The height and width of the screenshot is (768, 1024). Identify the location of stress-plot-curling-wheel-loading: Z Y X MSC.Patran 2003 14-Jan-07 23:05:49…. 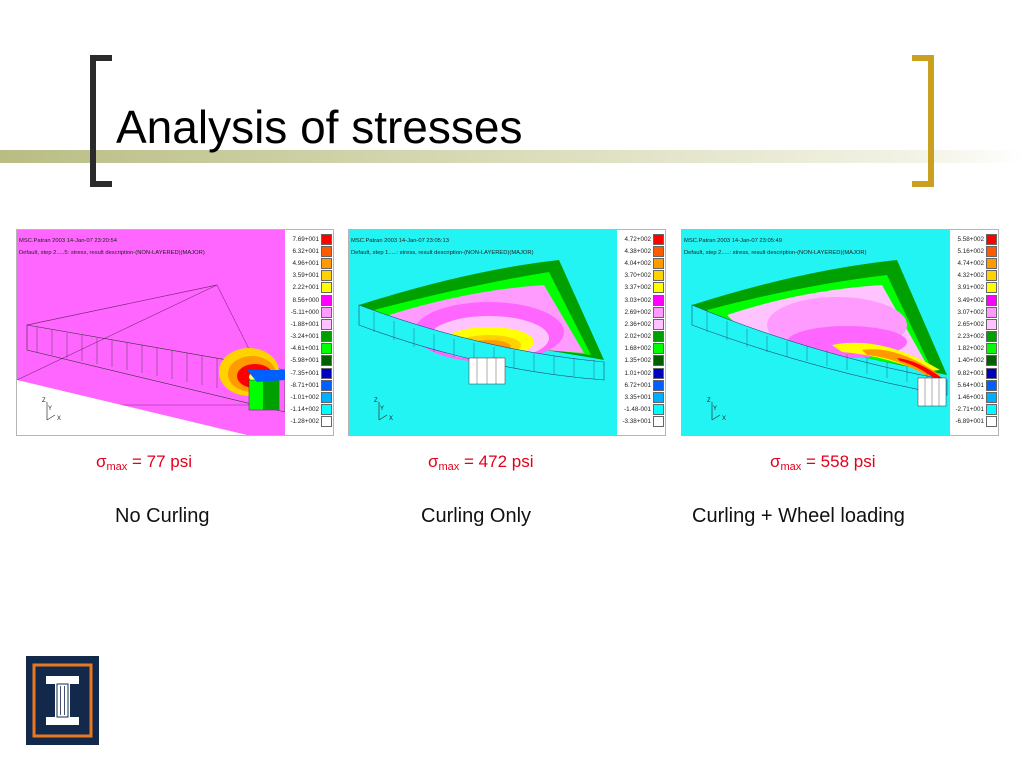
(840, 332).